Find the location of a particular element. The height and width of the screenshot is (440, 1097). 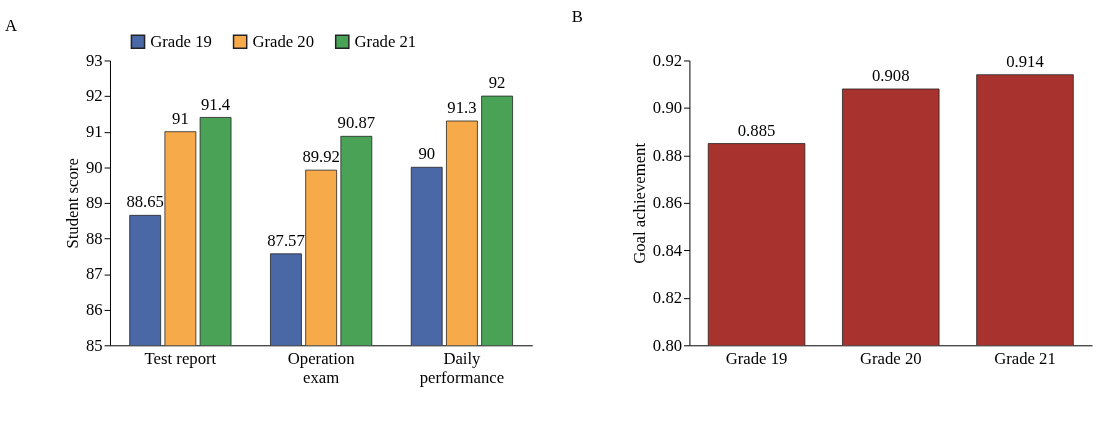

data-label: 89.92 is located at coordinates (321, 157).